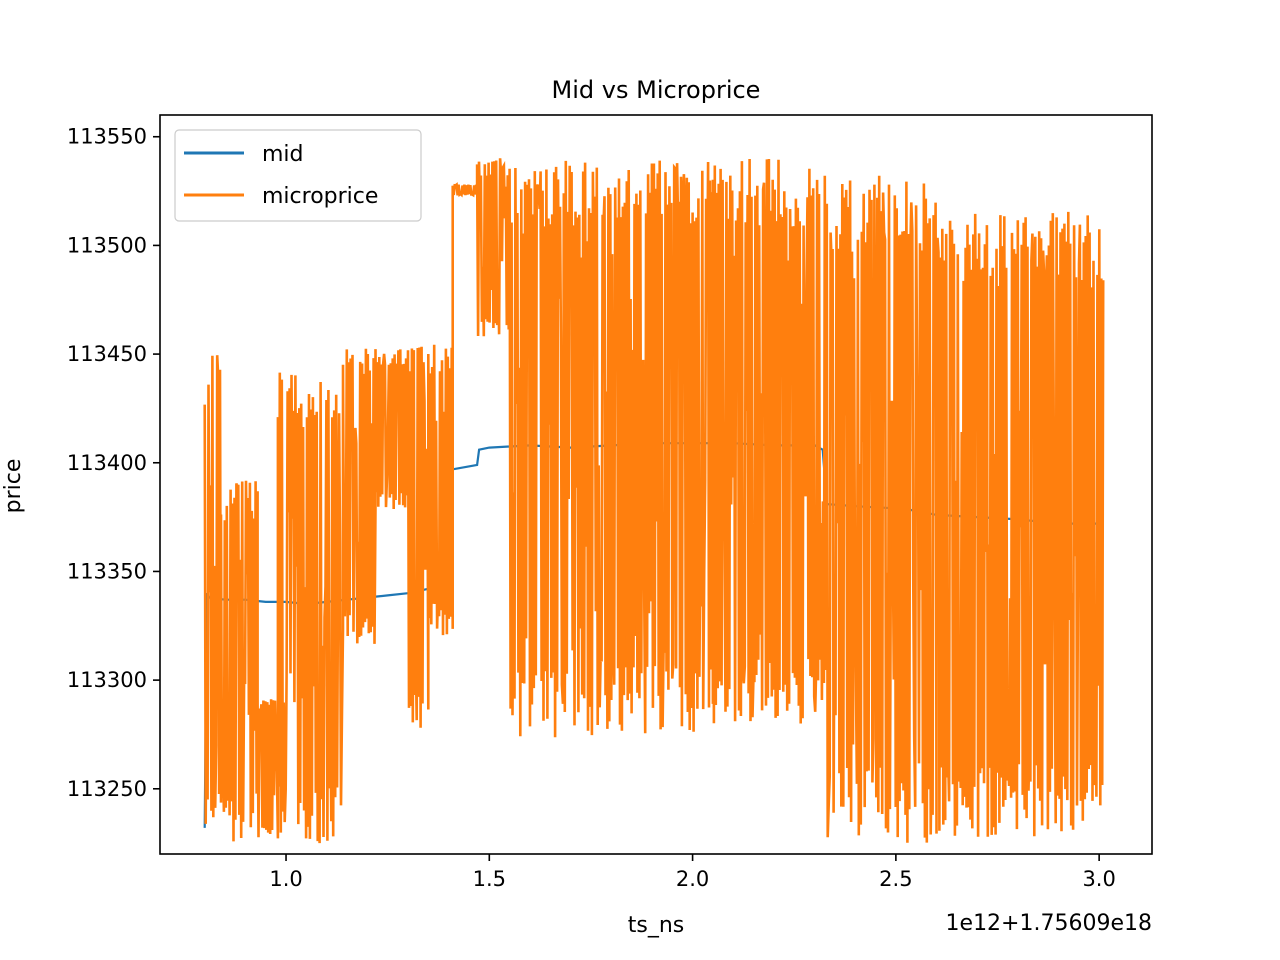 The width and height of the screenshot is (1280, 960). I want to click on x-axis: 1.0 1.5 2.0 2.5 3.0, so click(692, 872).